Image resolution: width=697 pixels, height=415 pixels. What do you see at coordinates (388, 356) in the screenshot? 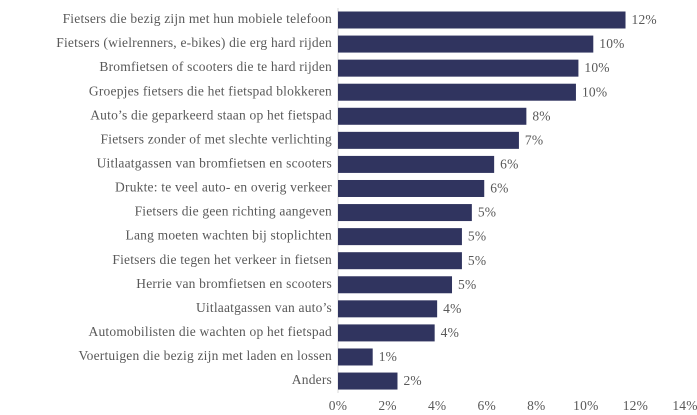
I see `data-label: 1%` at bounding box center [388, 356].